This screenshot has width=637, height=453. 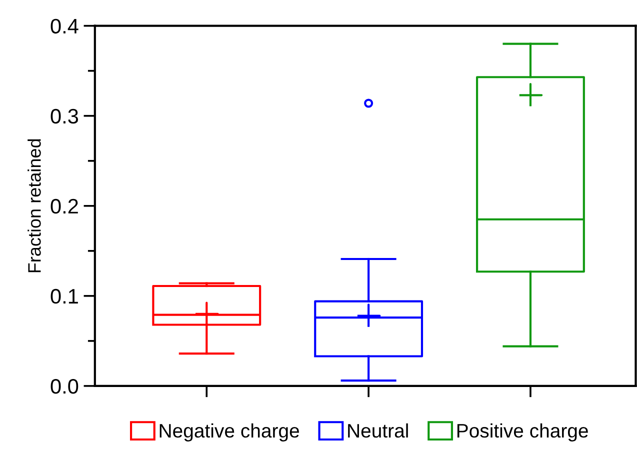 What do you see at coordinates (522, 432) in the screenshot?
I see `legend-label: Positive charge` at bounding box center [522, 432].